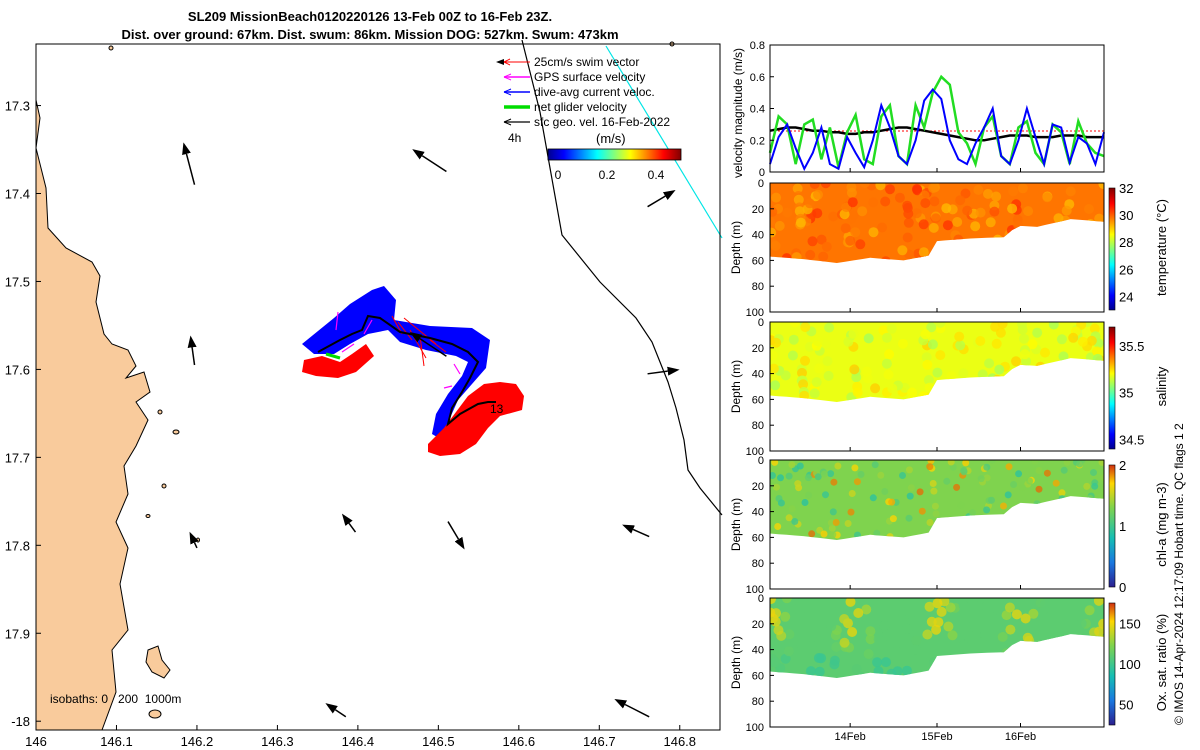 The height and width of the screenshot is (750, 1200). What do you see at coordinates (622, 277) in the screenshot?
I see `isobath-200m` at bounding box center [622, 277].